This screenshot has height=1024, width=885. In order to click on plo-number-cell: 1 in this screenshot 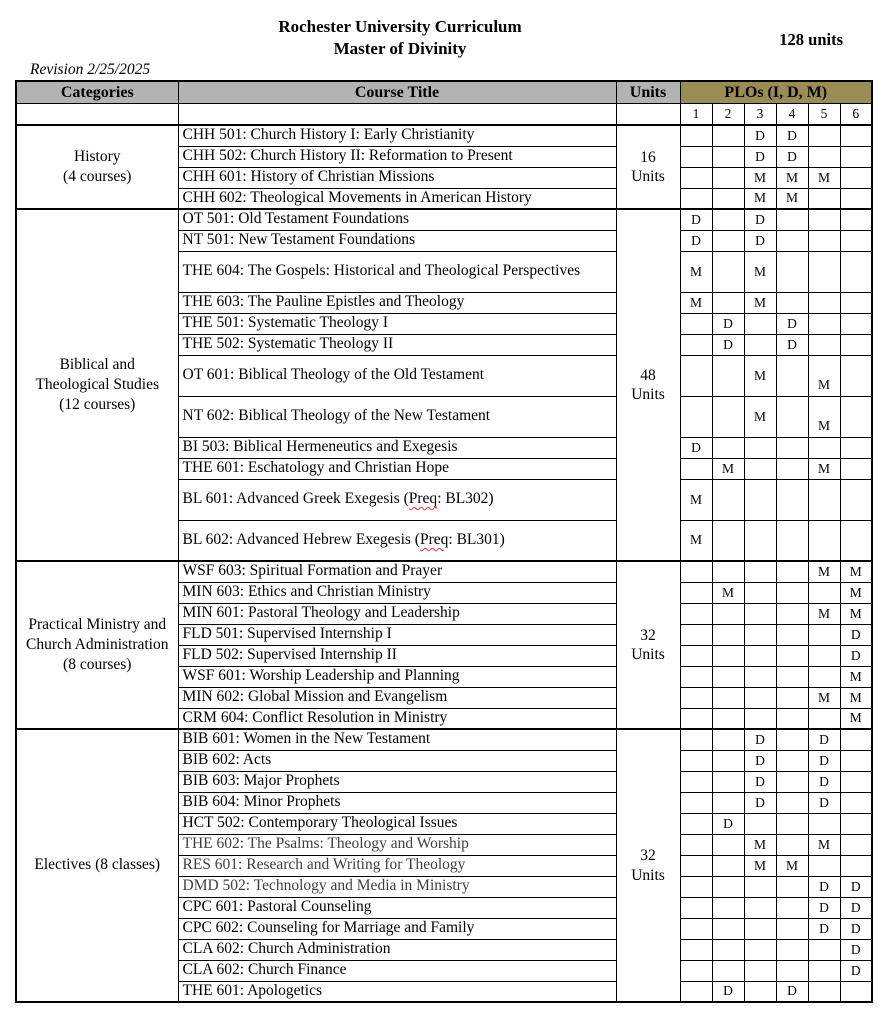, I will do `click(696, 114)`.